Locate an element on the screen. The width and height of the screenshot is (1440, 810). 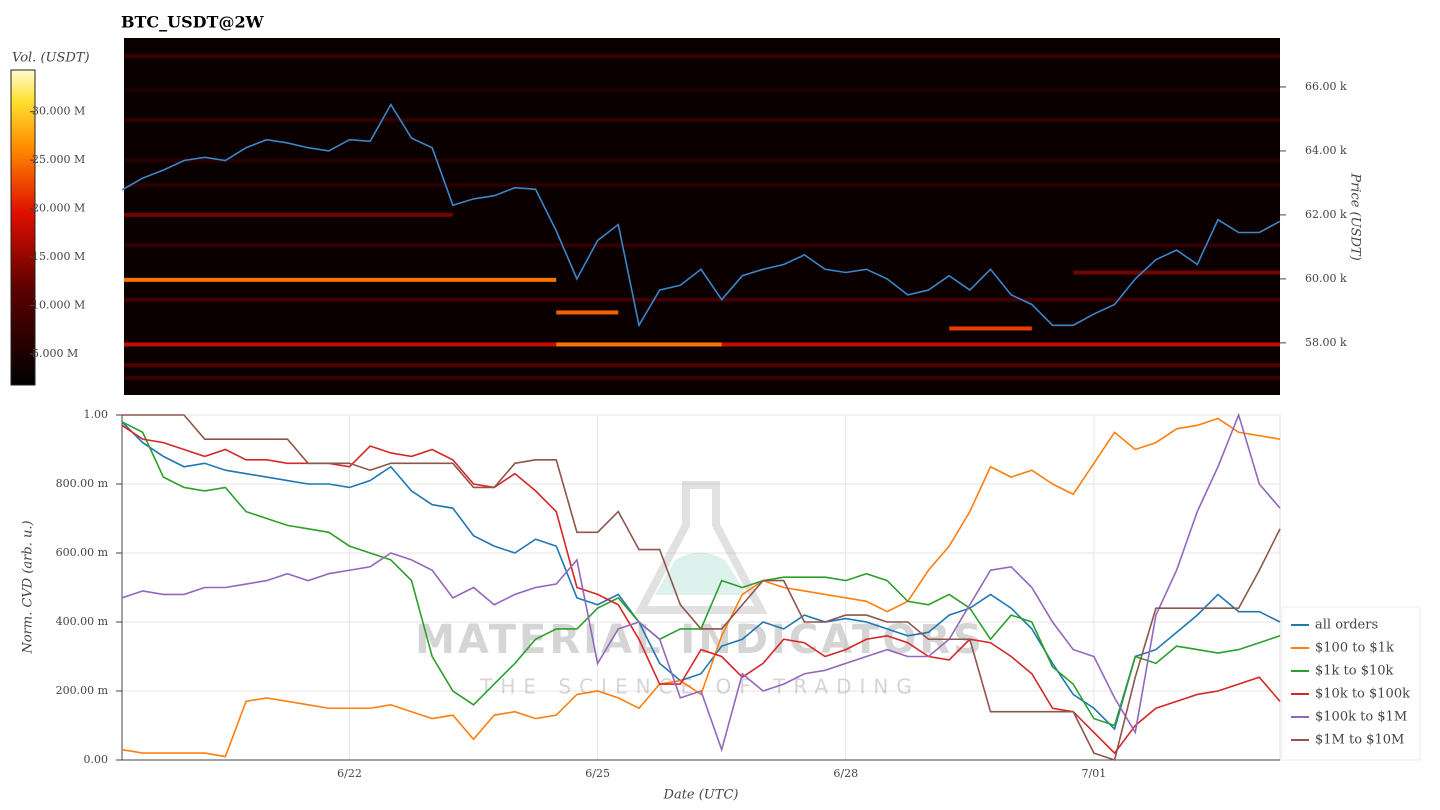
y-tick-label: 600.00 m is located at coordinates (82, 552).